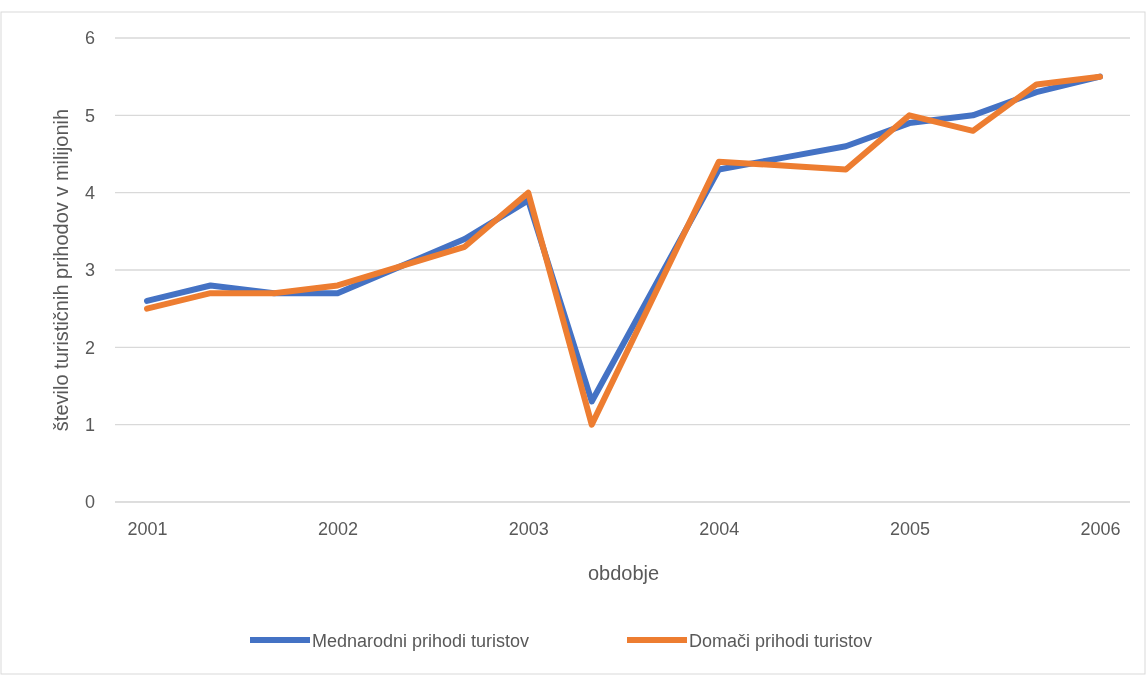 This screenshot has width=1147, height=675. I want to click on x-tick-label: 2005, so click(909, 528).